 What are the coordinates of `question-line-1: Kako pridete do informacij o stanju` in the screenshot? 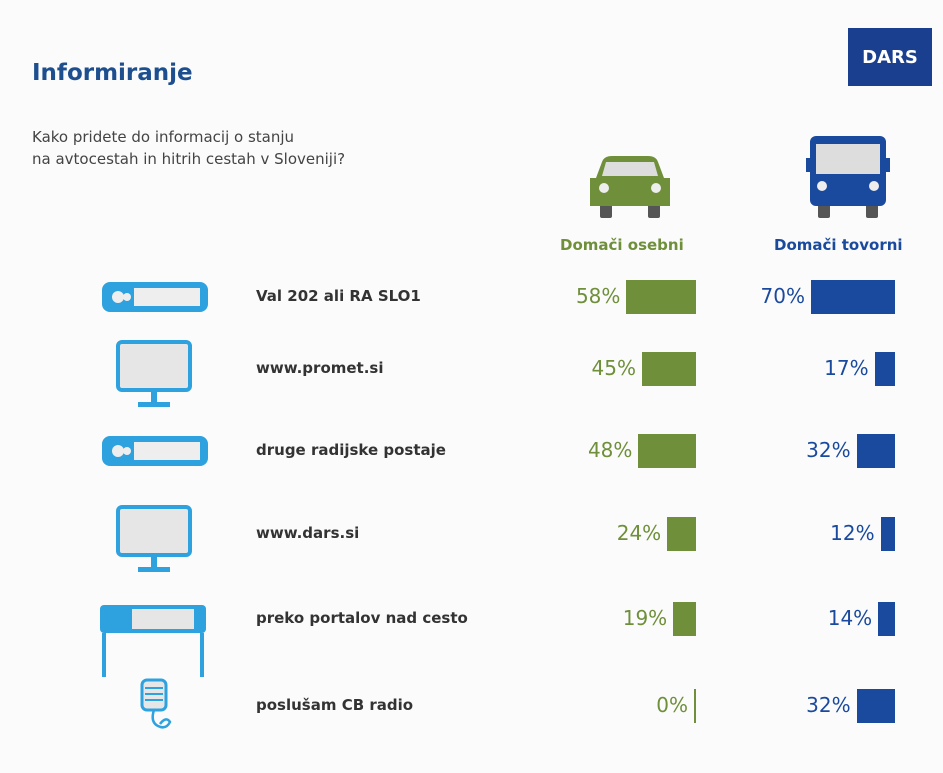 It's located at (163, 137).